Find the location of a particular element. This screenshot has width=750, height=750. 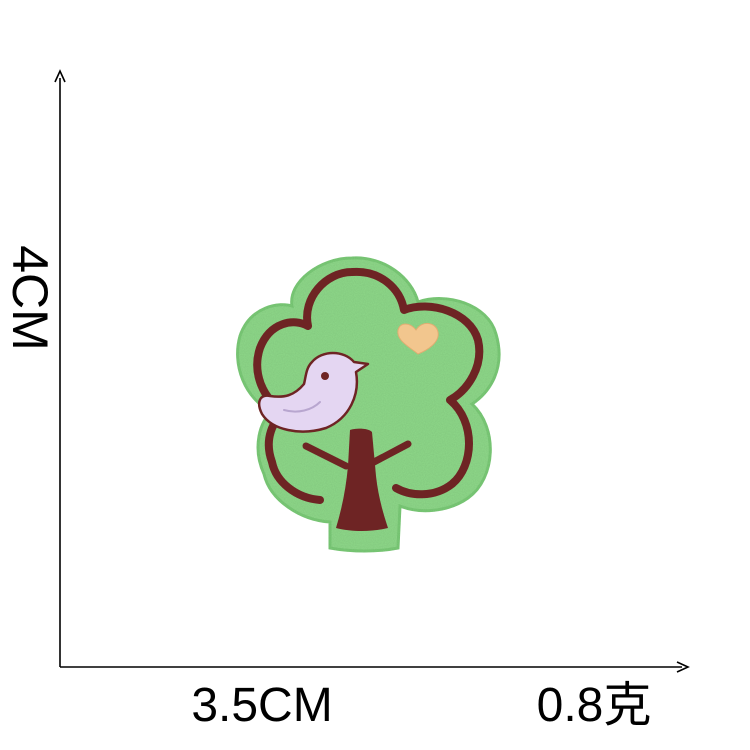

tree-outline-embroidery is located at coordinates (368, 385).